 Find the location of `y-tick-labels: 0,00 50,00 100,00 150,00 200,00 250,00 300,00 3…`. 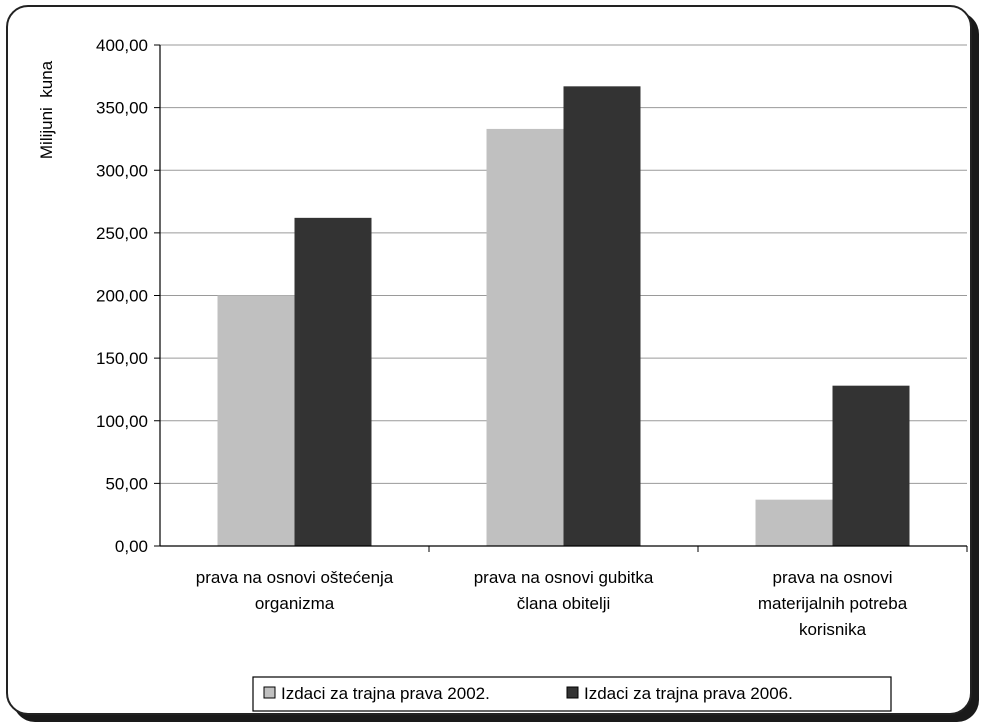

y-tick-labels: 0,00 50,00 100,00 150,00 200,00 250,00 300,00 3… is located at coordinates (122, 296).